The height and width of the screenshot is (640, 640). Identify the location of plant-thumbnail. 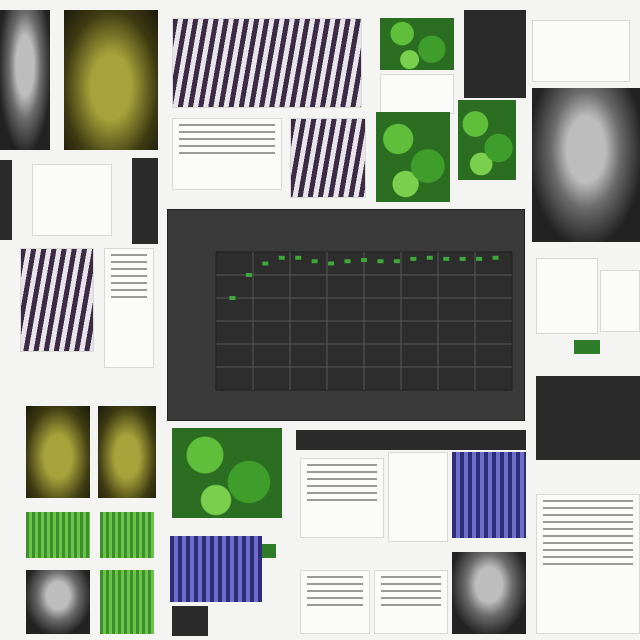
(111, 80).